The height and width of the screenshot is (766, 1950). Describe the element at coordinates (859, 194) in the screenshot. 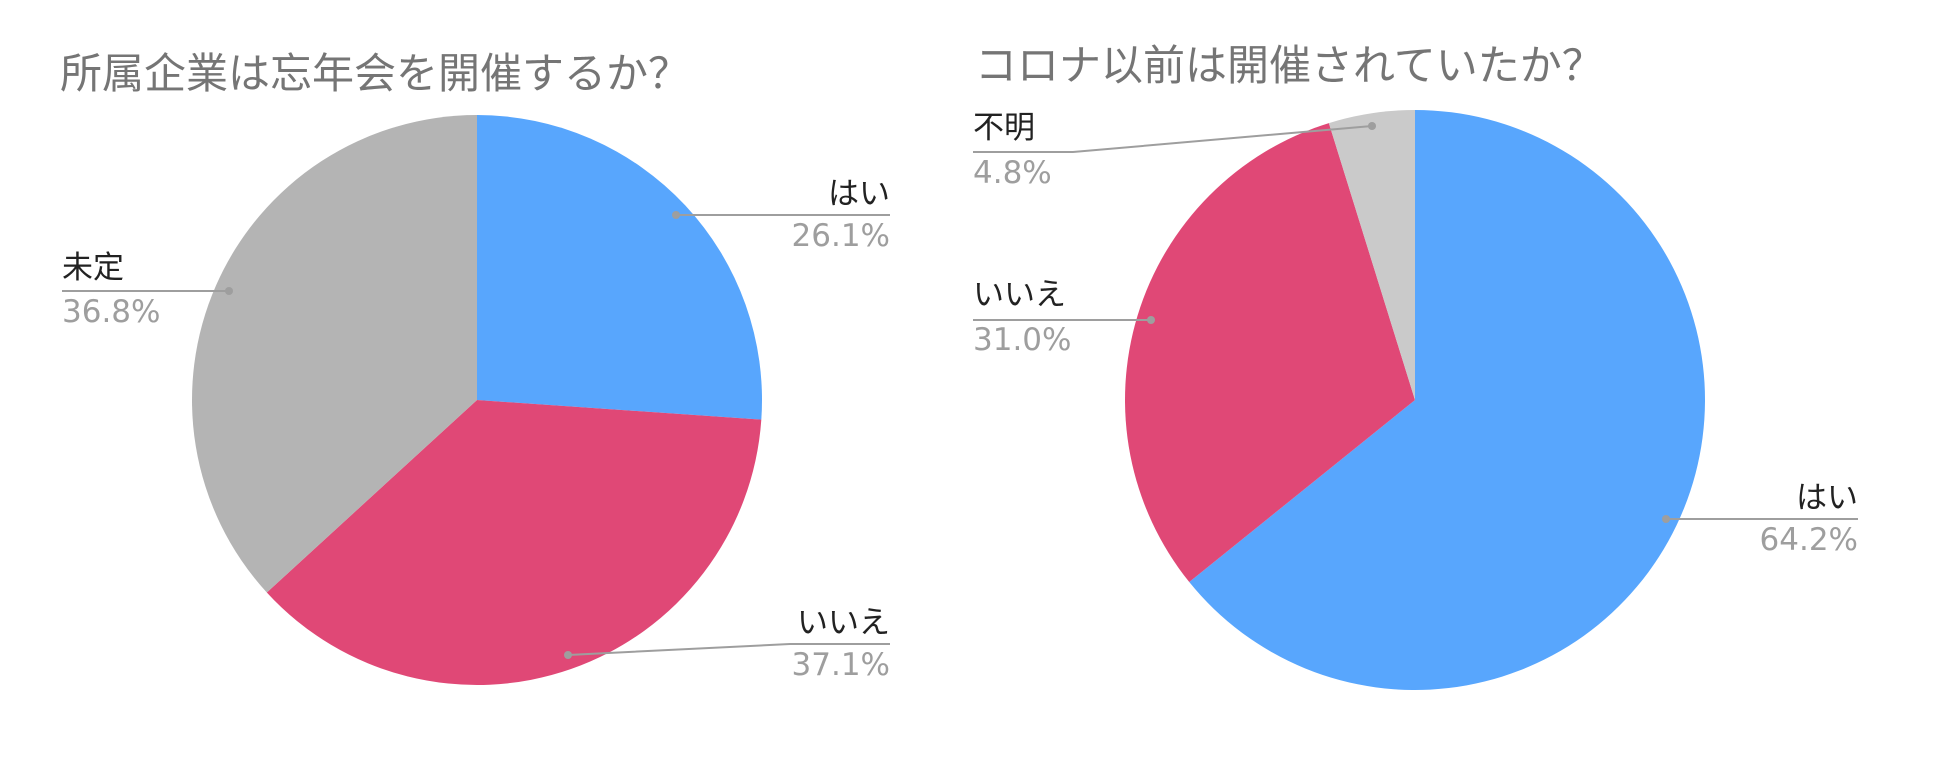

I see `chart-1-slice-1-label: はい` at that location.